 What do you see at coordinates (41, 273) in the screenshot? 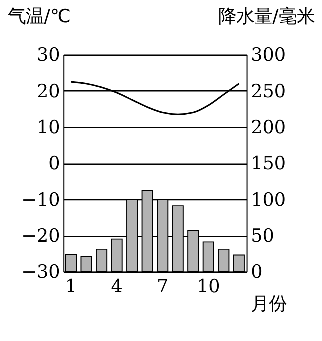
I see `y-tick-label: −30` at bounding box center [41, 273].